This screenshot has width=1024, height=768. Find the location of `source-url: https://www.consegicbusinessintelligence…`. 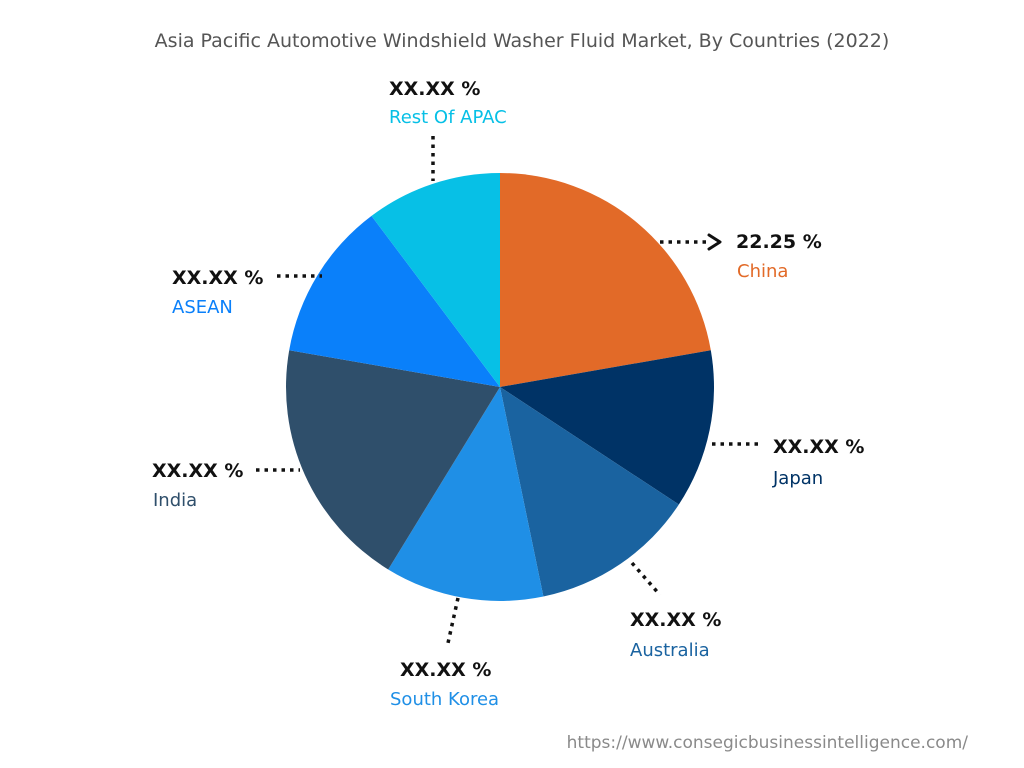

source-url: https://www.consegicbusinessintelligence… is located at coordinates (768, 743).